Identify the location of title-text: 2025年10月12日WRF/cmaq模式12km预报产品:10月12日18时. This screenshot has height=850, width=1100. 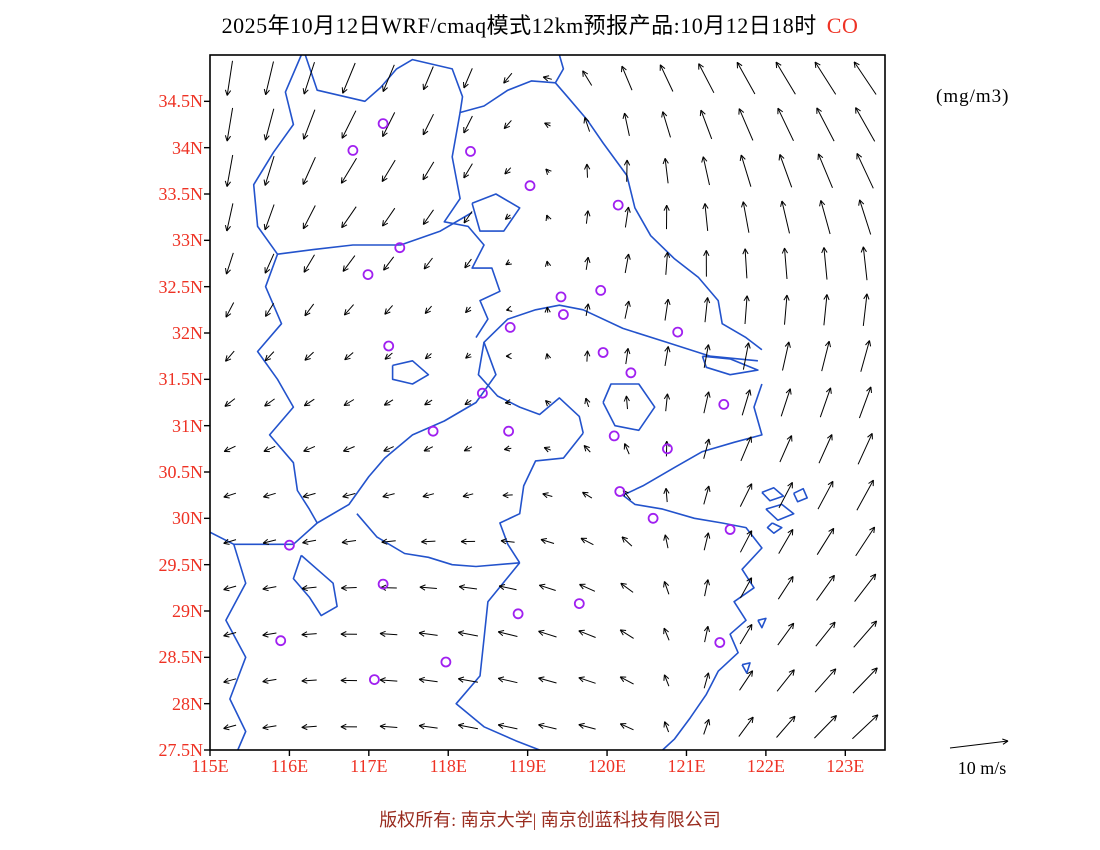
(519, 25).